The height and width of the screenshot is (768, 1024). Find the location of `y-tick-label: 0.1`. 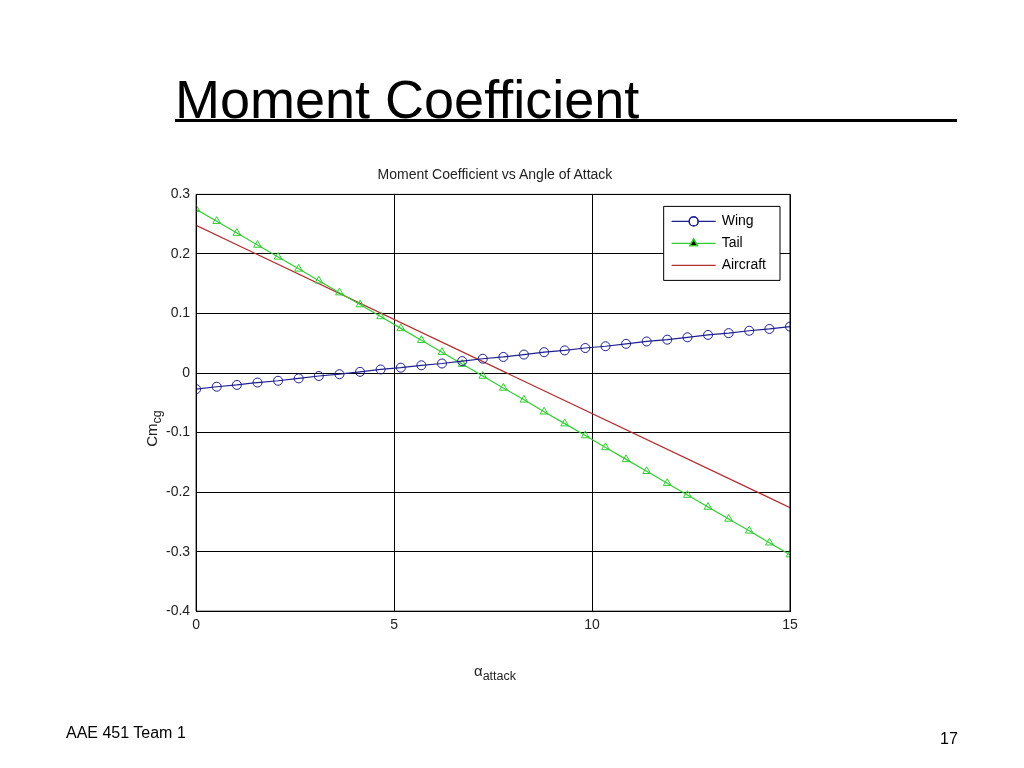

y-tick-label: 0.1 is located at coordinates (180, 312).